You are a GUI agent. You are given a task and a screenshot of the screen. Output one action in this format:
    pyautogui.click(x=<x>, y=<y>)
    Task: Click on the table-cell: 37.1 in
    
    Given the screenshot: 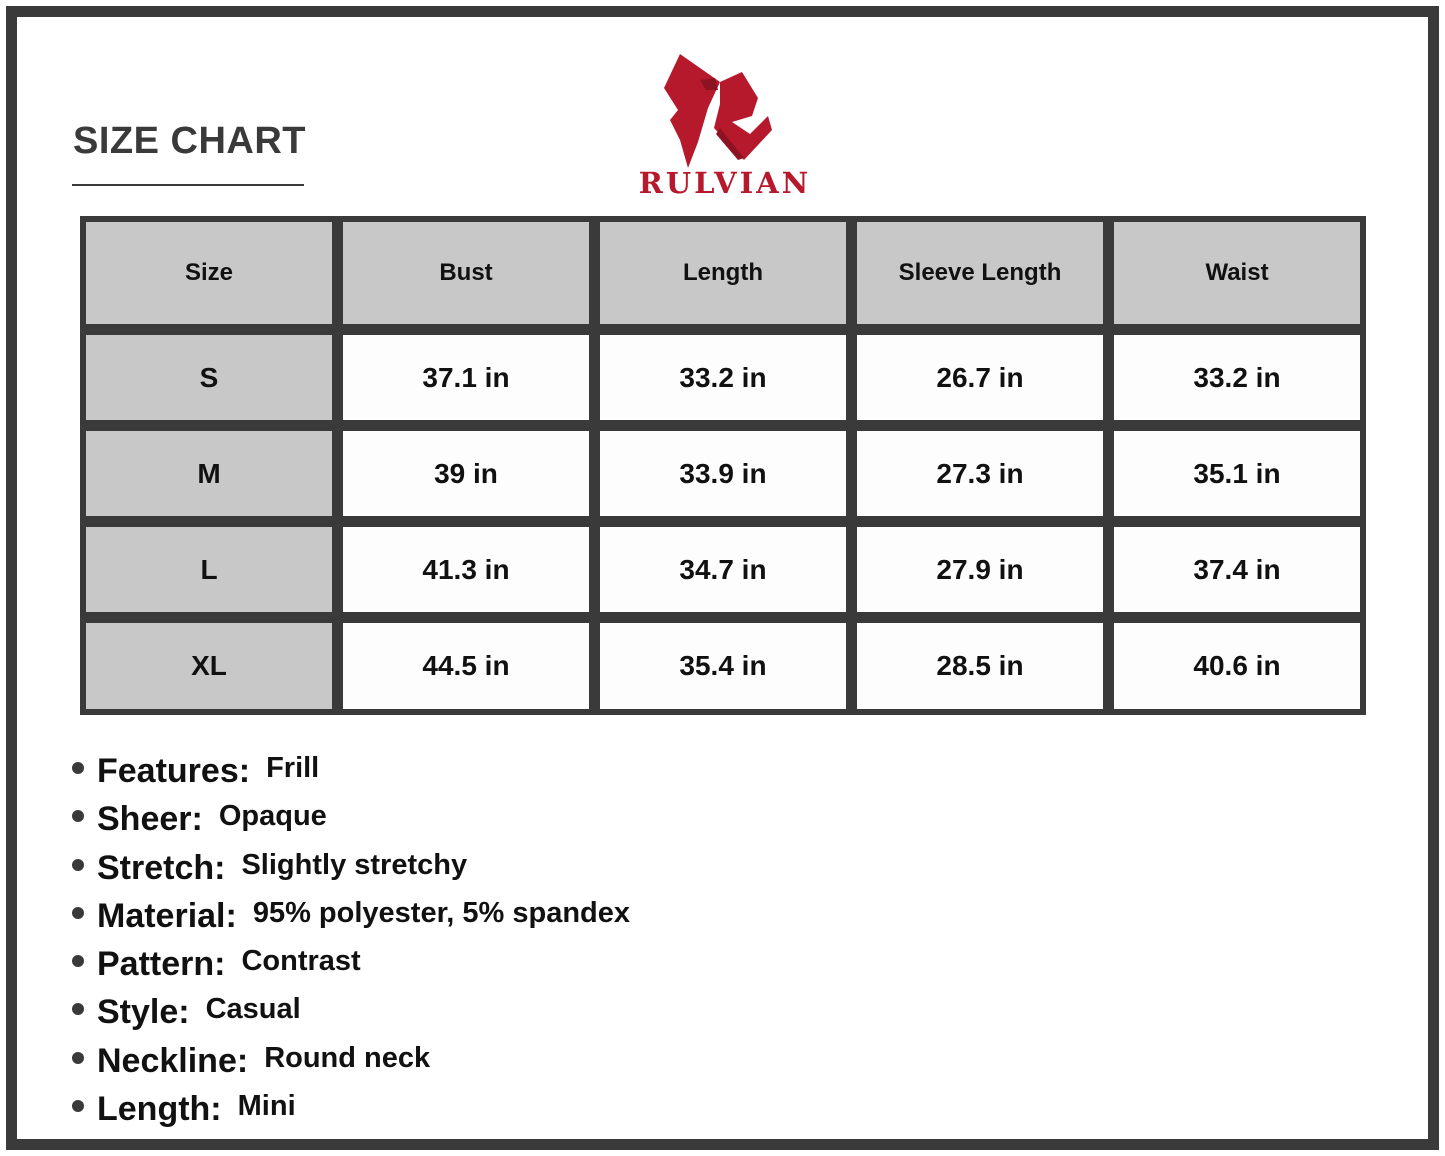 What is the action you would take?
    pyautogui.click(x=466, y=377)
    